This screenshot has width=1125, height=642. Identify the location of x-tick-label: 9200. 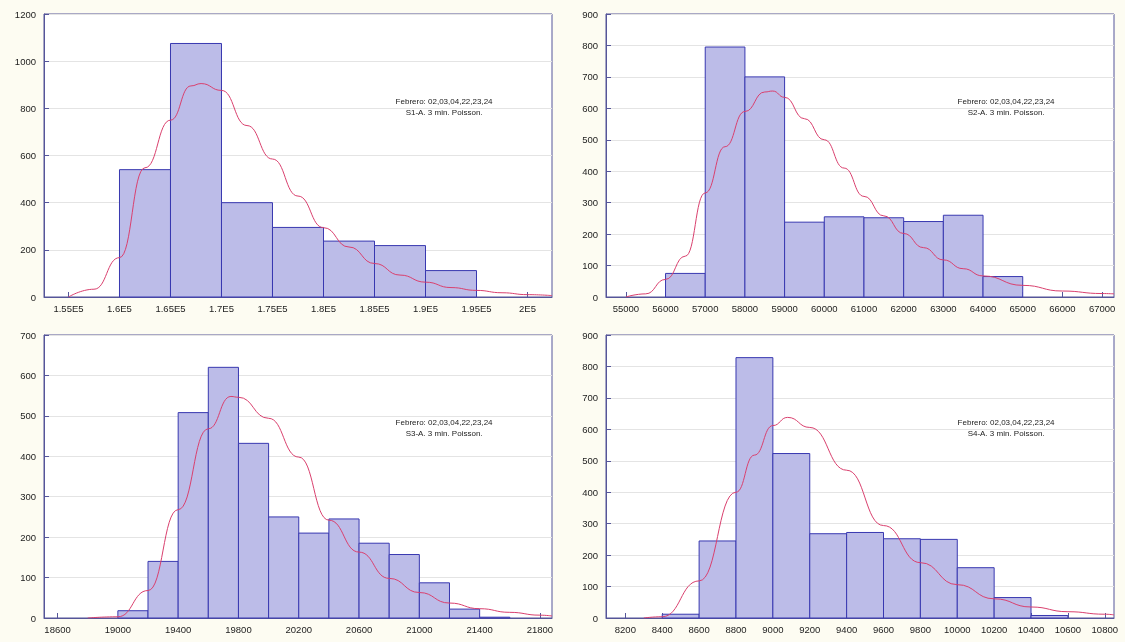
(810, 629).